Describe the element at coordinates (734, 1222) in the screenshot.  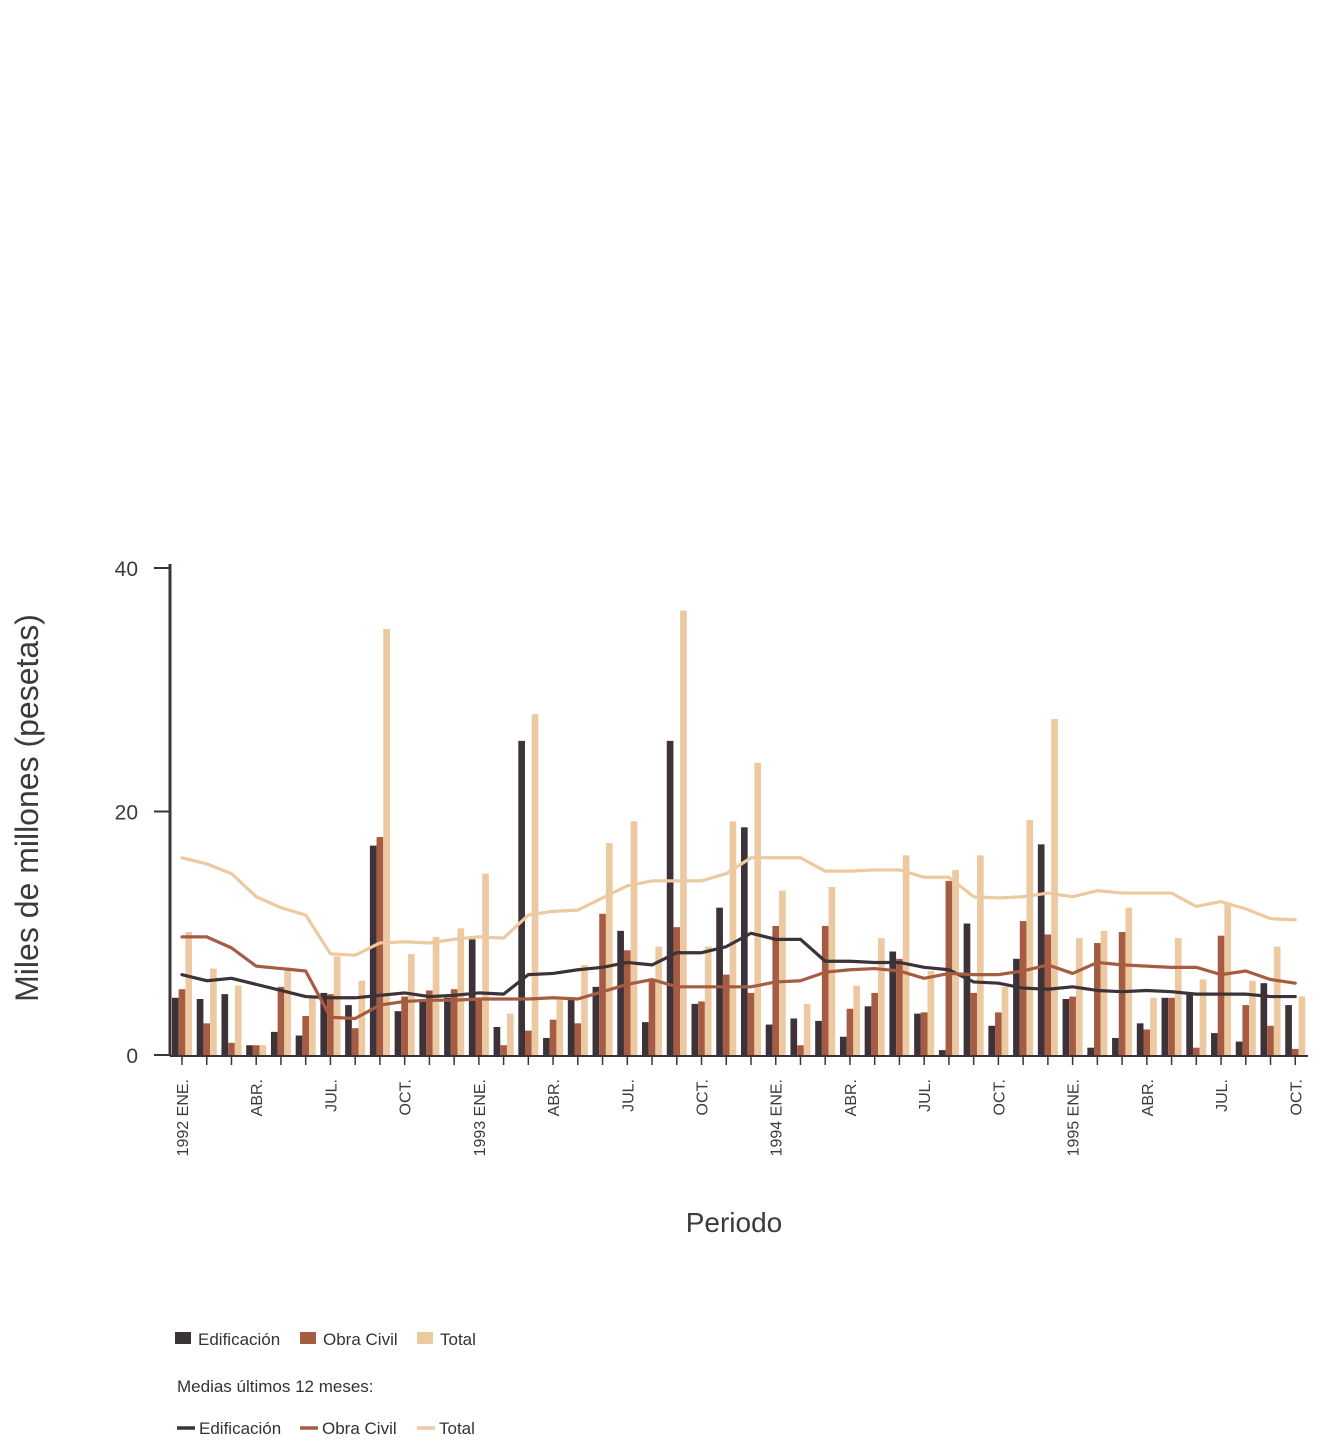
I see `x-axis-title: Periodo` at that location.